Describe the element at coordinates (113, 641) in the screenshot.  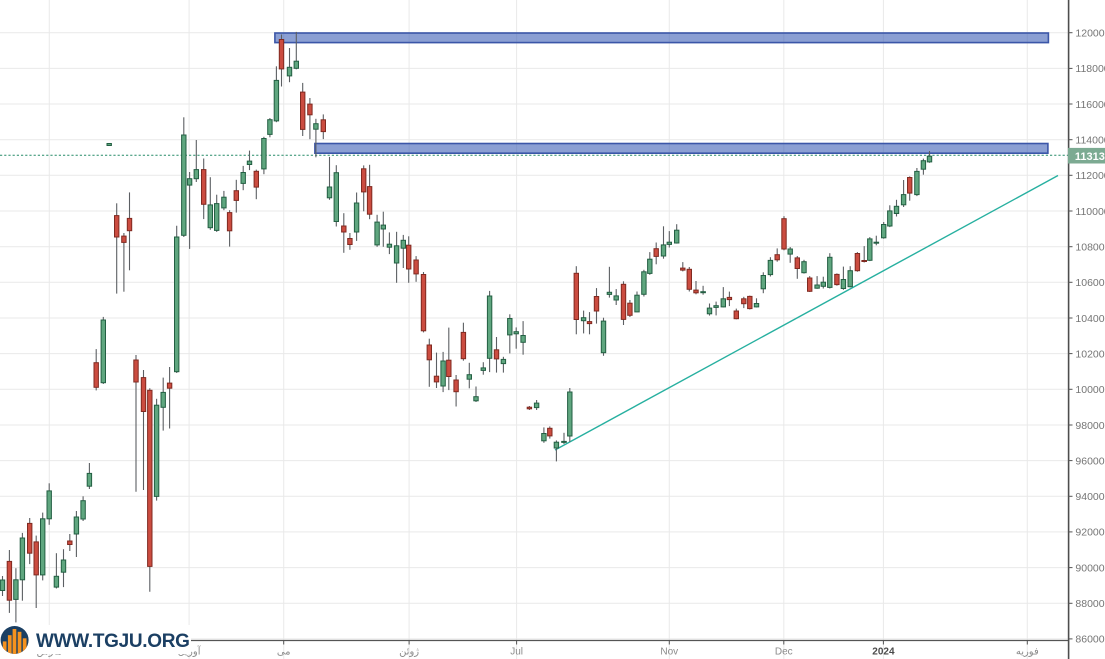
I see `svg-text: WWW.TGJU.ORG` at that location.